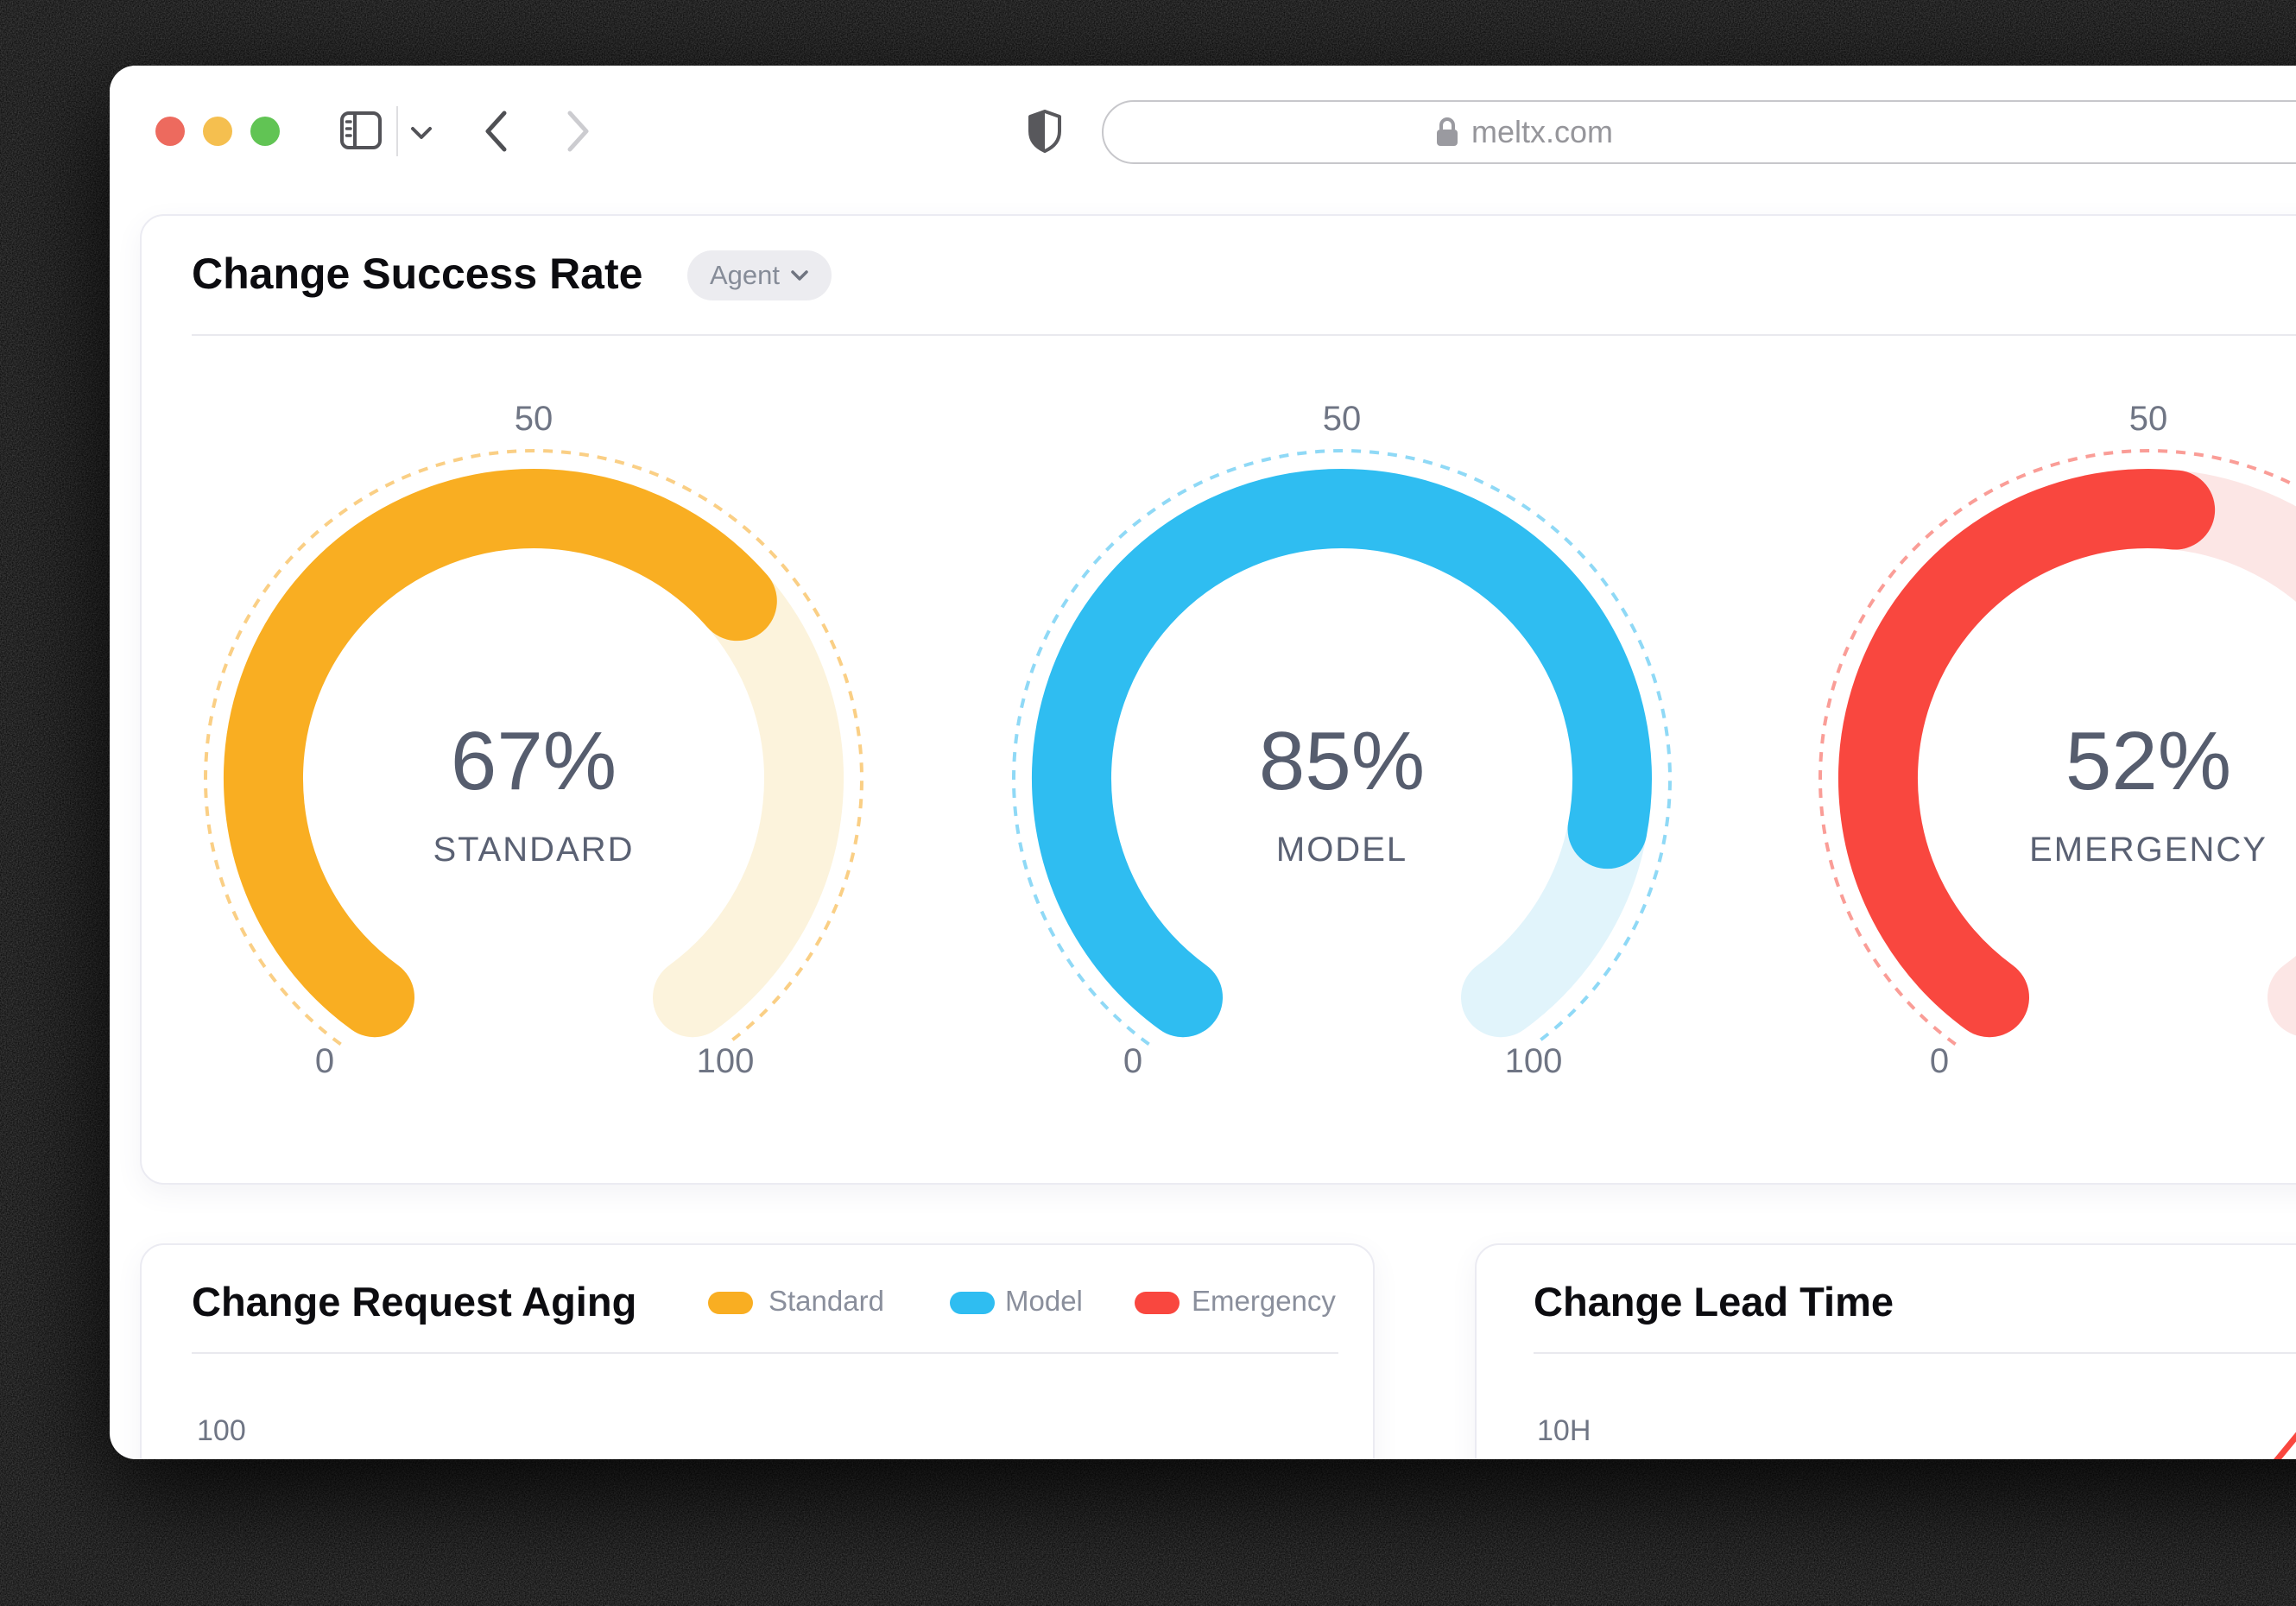  I want to click on minimize-window-button, so click(217, 131).